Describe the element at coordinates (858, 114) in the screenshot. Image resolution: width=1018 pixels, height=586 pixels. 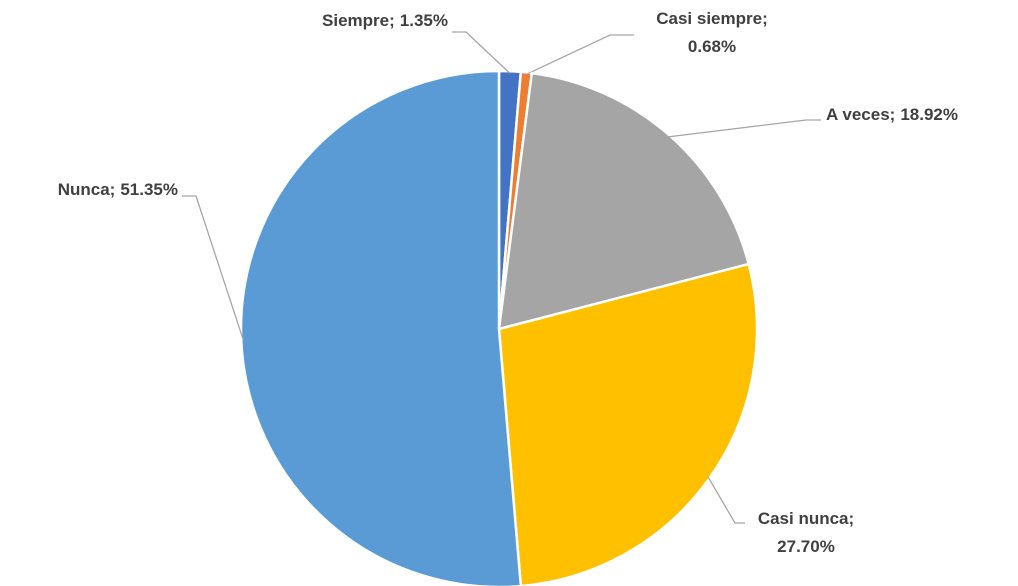
I see `label-category: A veces` at that location.